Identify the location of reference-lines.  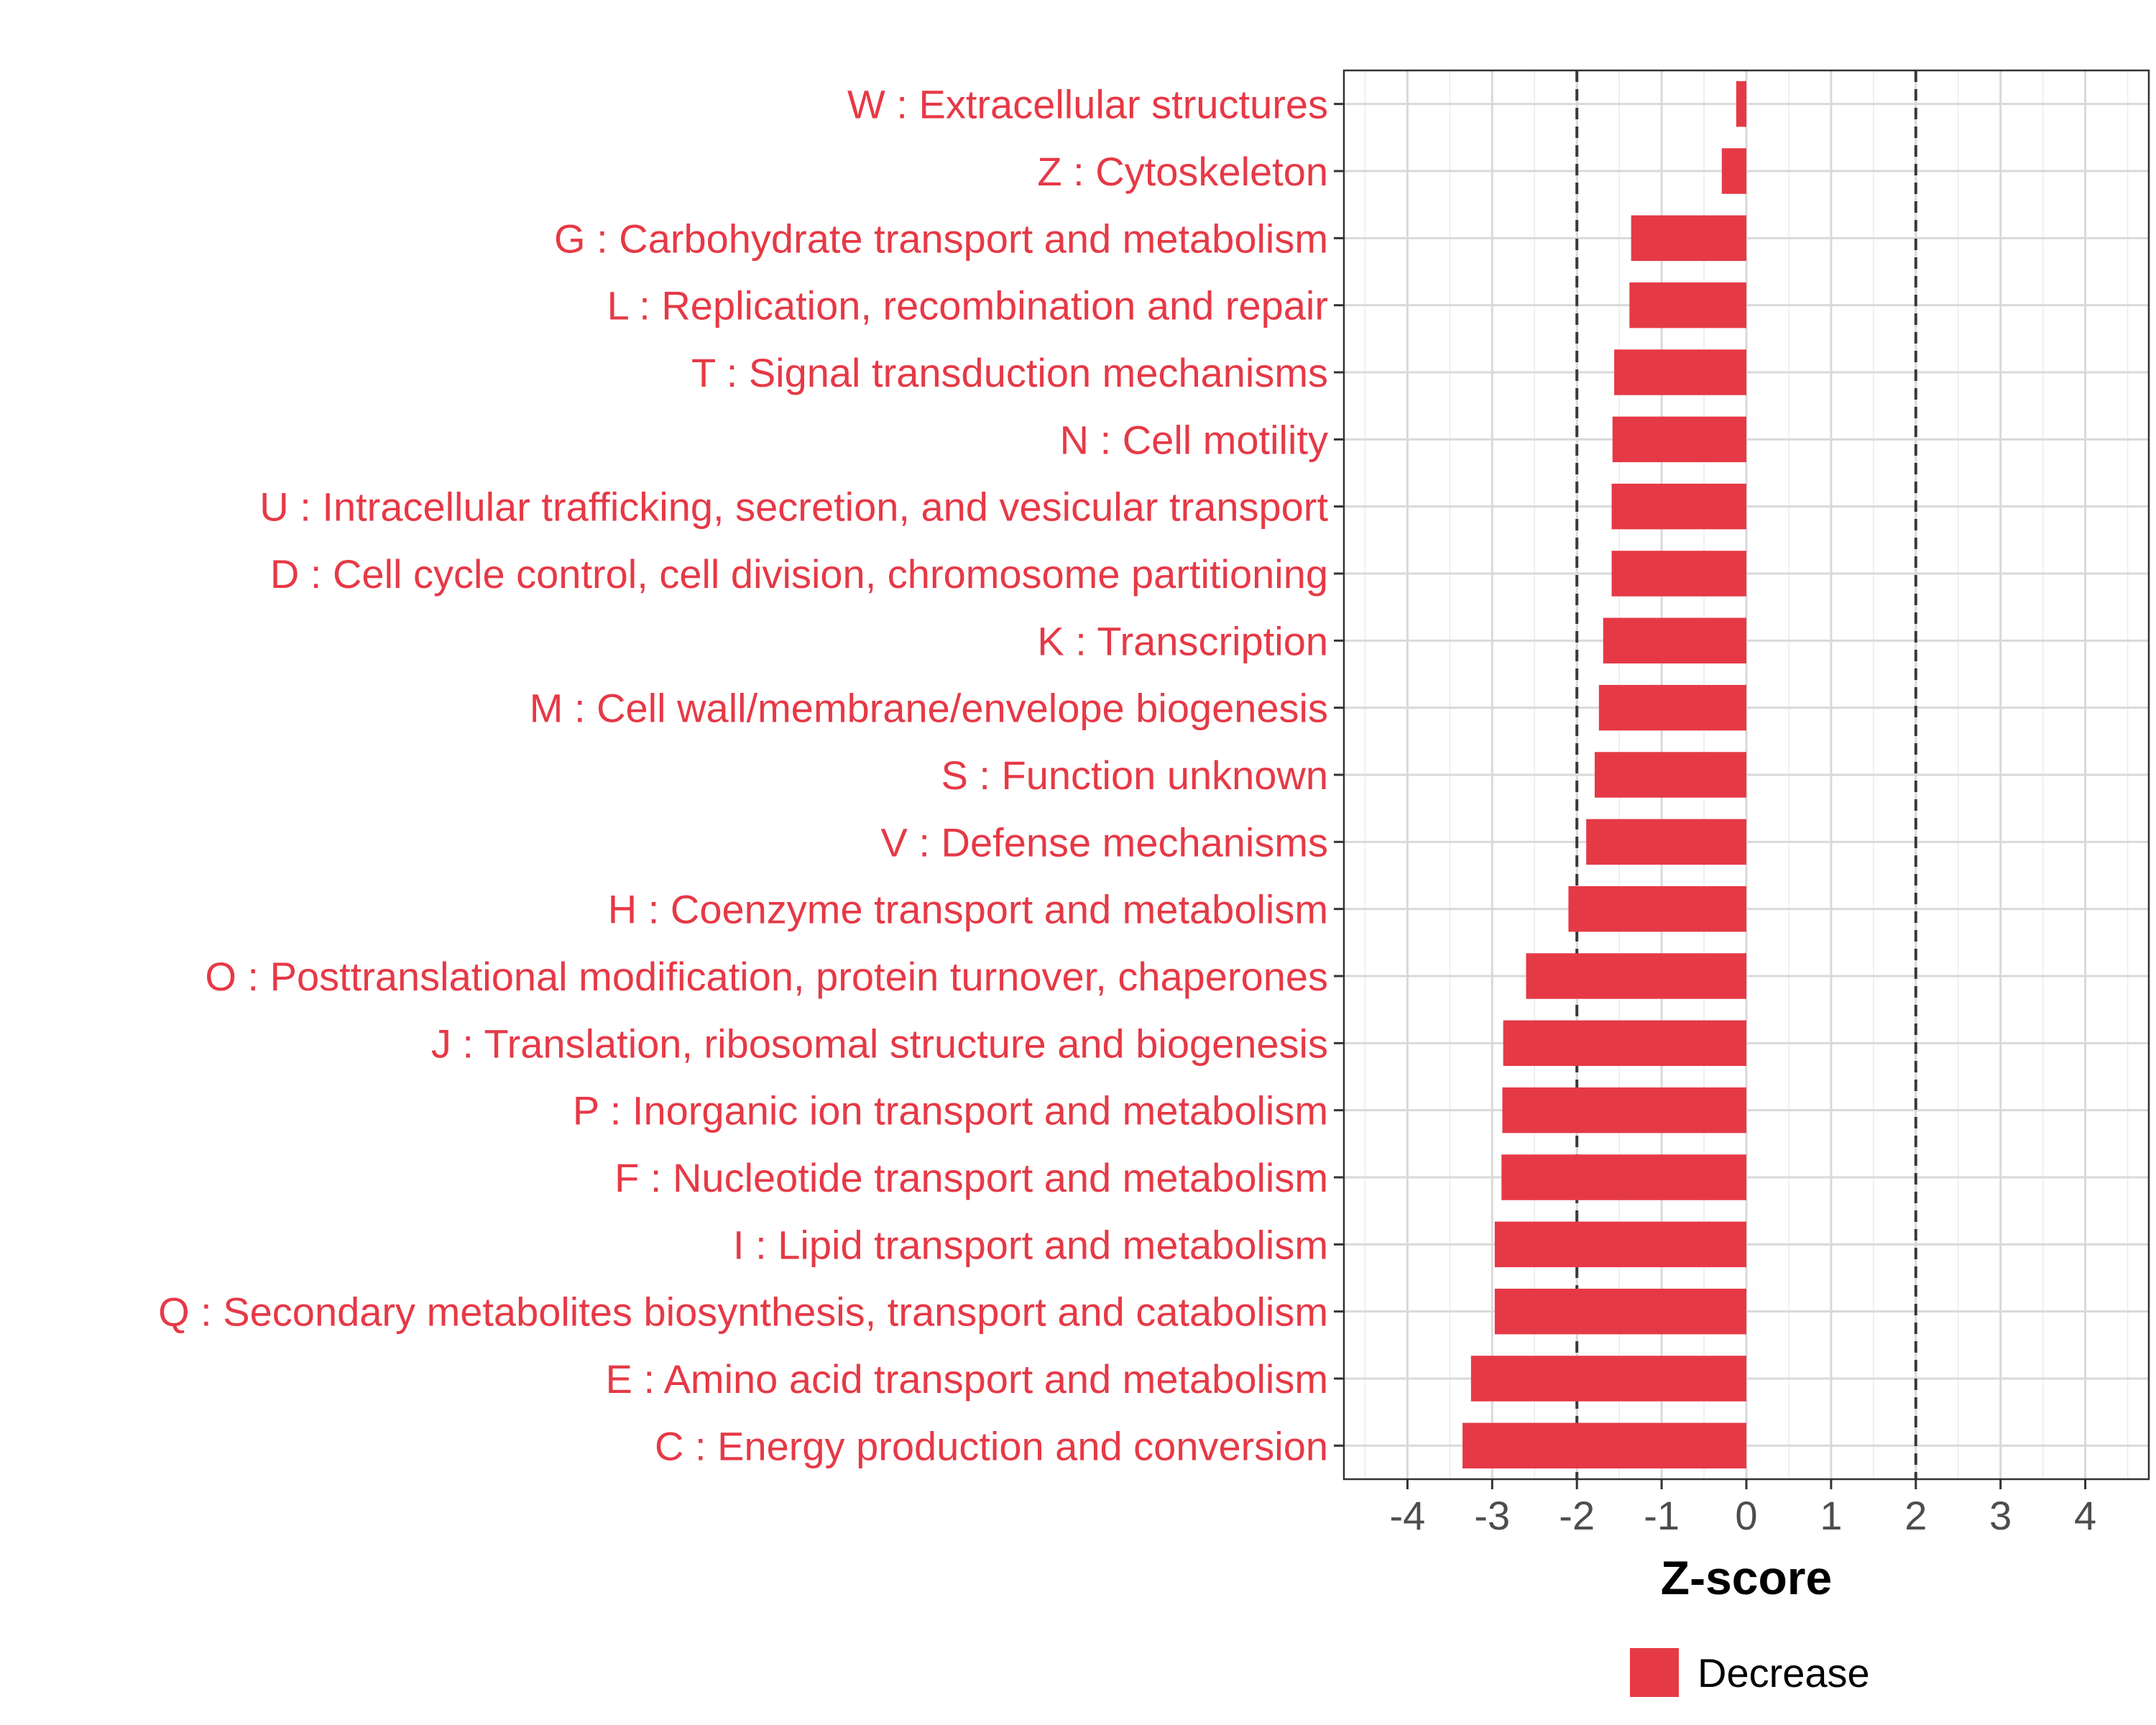
(1746, 774).